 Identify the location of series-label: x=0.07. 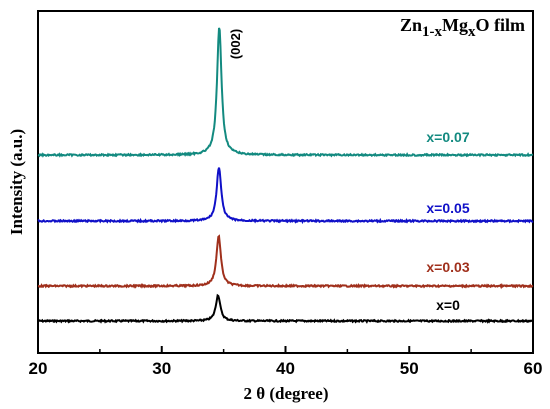
(447, 137).